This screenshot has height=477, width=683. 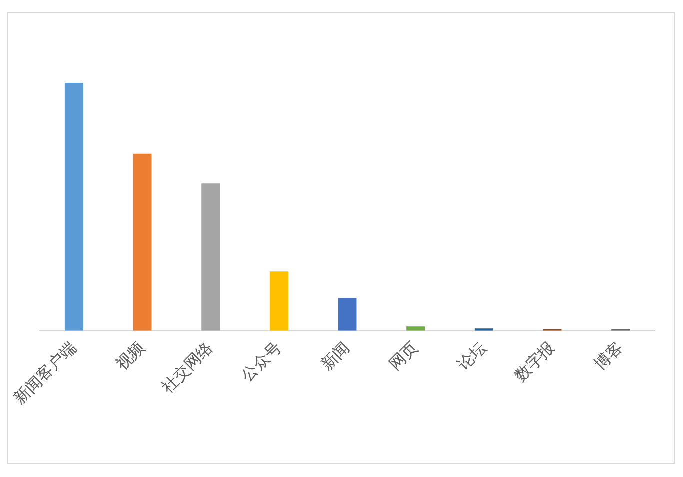 I want to click on x-tick-label: 新闻客户端, so click(x=45, y=373).